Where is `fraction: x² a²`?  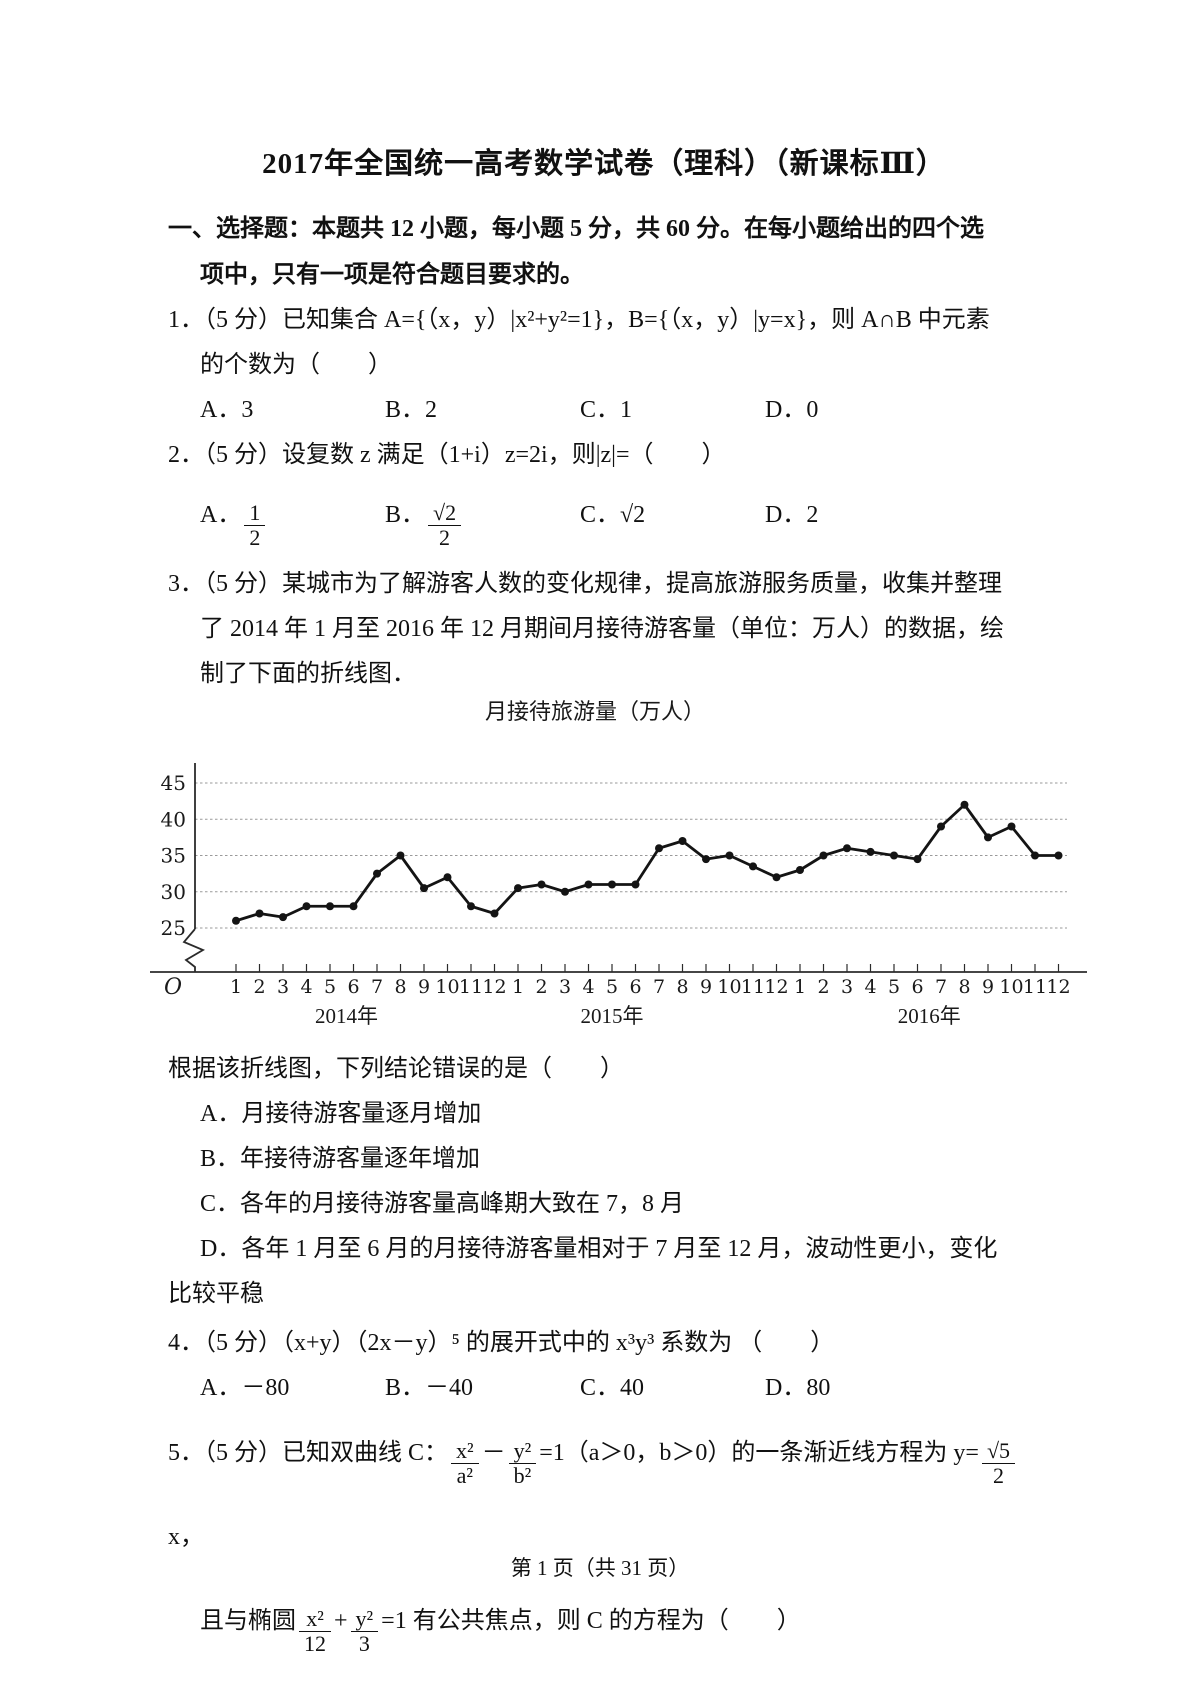
fraction: x² a² is located at coordinates (465, 1463).